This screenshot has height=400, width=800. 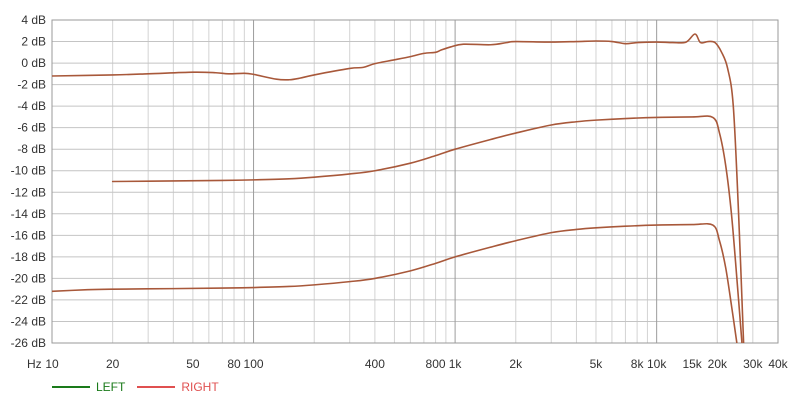 I want to click on x-tick-label: 400, so click(x=375, y=364).